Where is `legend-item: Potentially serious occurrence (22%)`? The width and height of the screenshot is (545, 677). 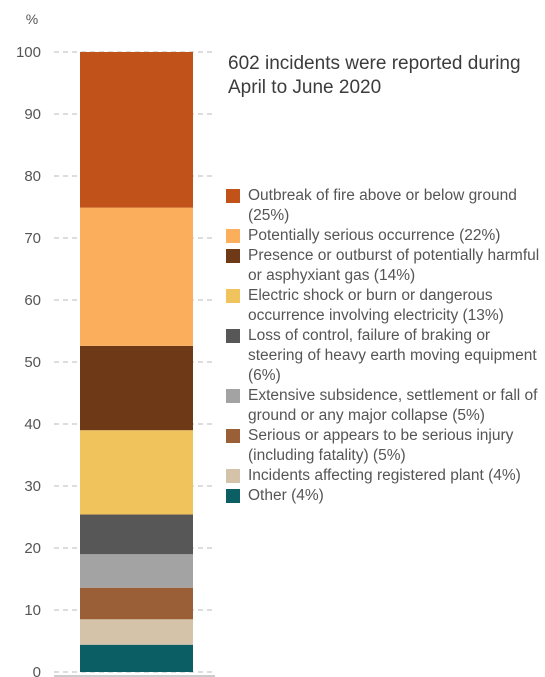 legend-item: Potentially serious occurrence (22%) is located at coordinates (384, 236).